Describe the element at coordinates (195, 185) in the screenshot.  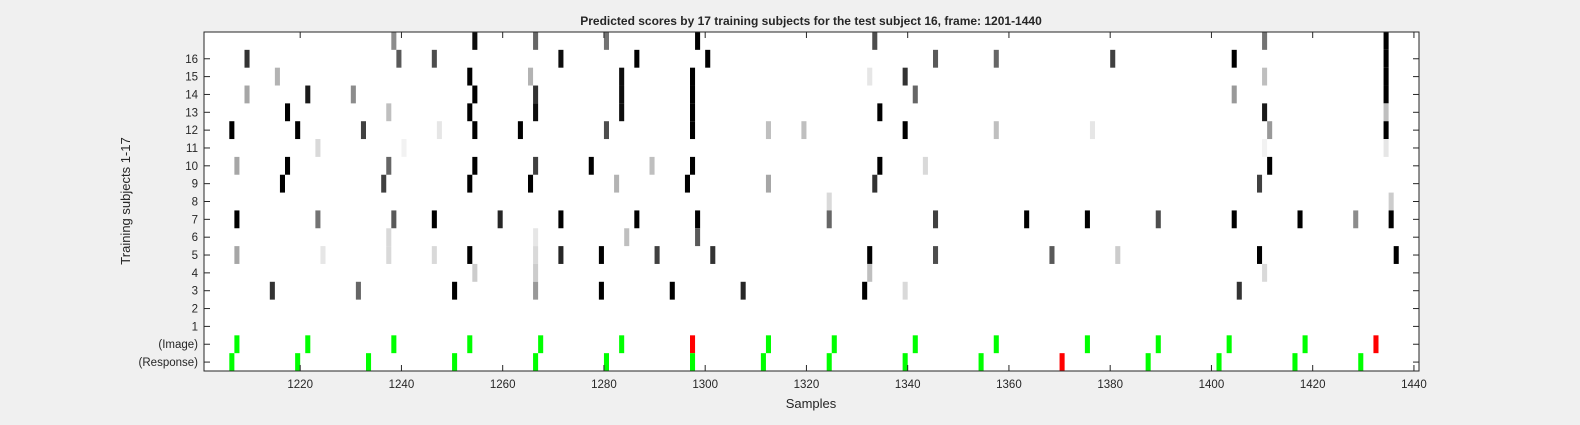
I see `y-tick-label: 9` at that location.